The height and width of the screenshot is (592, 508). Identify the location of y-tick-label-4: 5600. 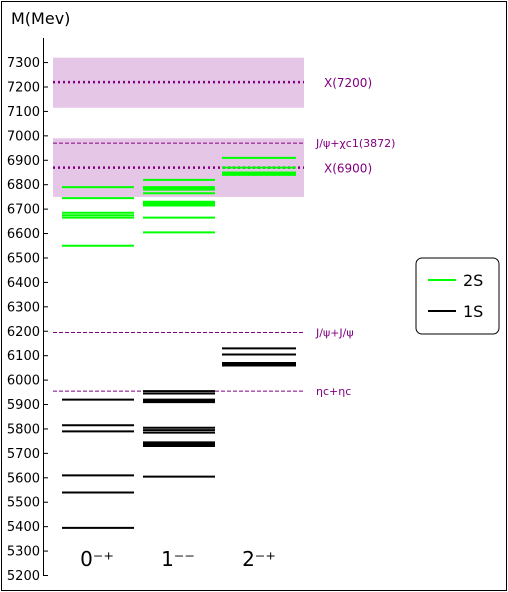
(23, 478).